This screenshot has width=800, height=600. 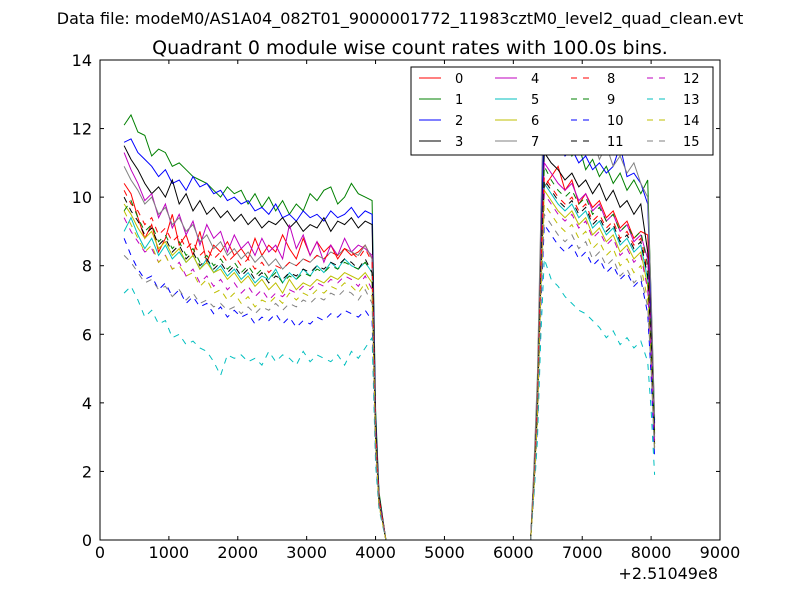 I want to click on legend-label-6: 6, so click(x=535, y=121).